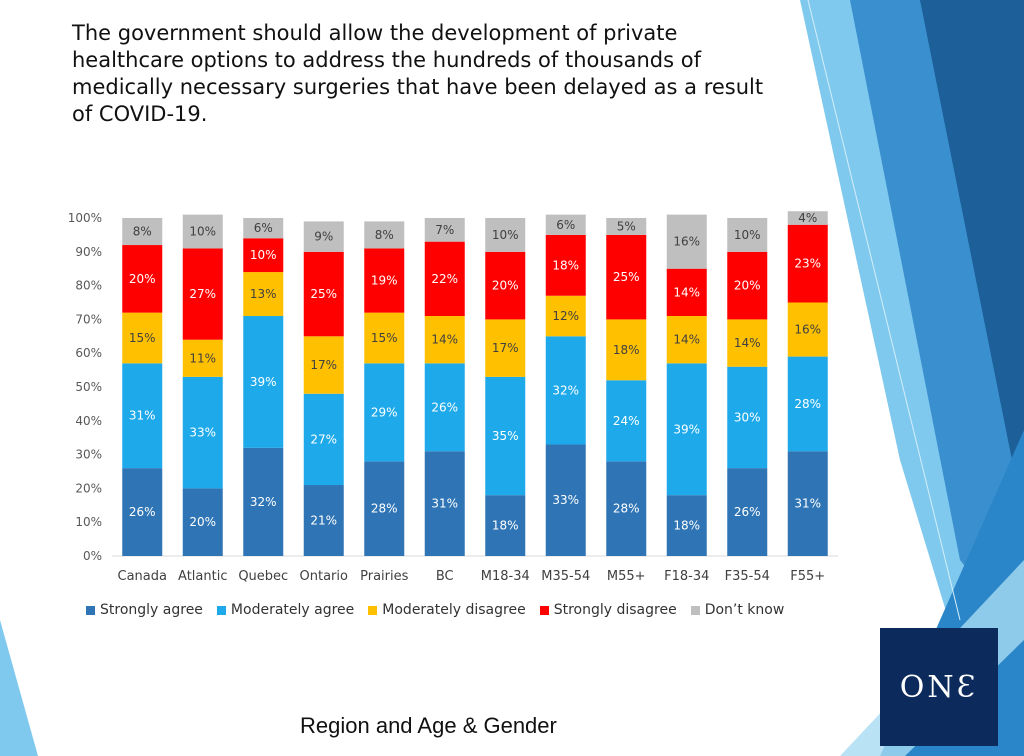  I want to click on data-label: 4%, so click(807, 218).